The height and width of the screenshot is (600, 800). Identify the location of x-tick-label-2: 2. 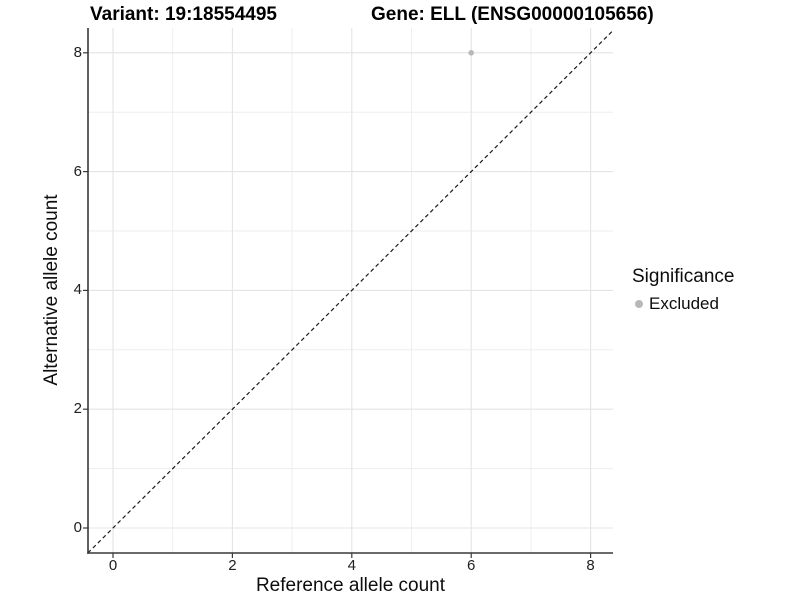
(232, 565).